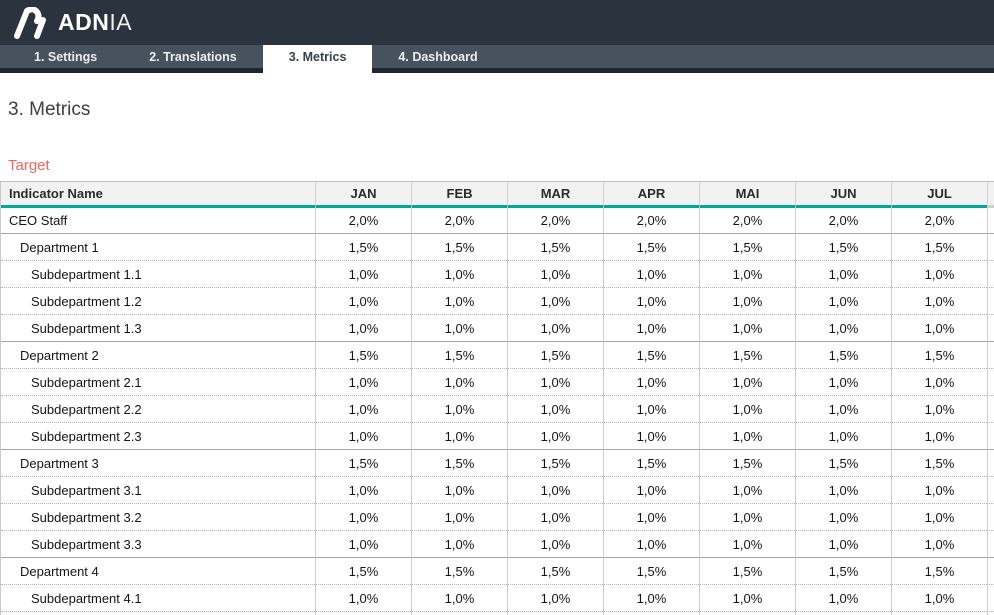 The image size is (994, 615). What do you see at coordinates (158, 409) in the screenshot?
I see `indicator-name-cell: Subdepartment 2.2` at bounding box center [158, 409].